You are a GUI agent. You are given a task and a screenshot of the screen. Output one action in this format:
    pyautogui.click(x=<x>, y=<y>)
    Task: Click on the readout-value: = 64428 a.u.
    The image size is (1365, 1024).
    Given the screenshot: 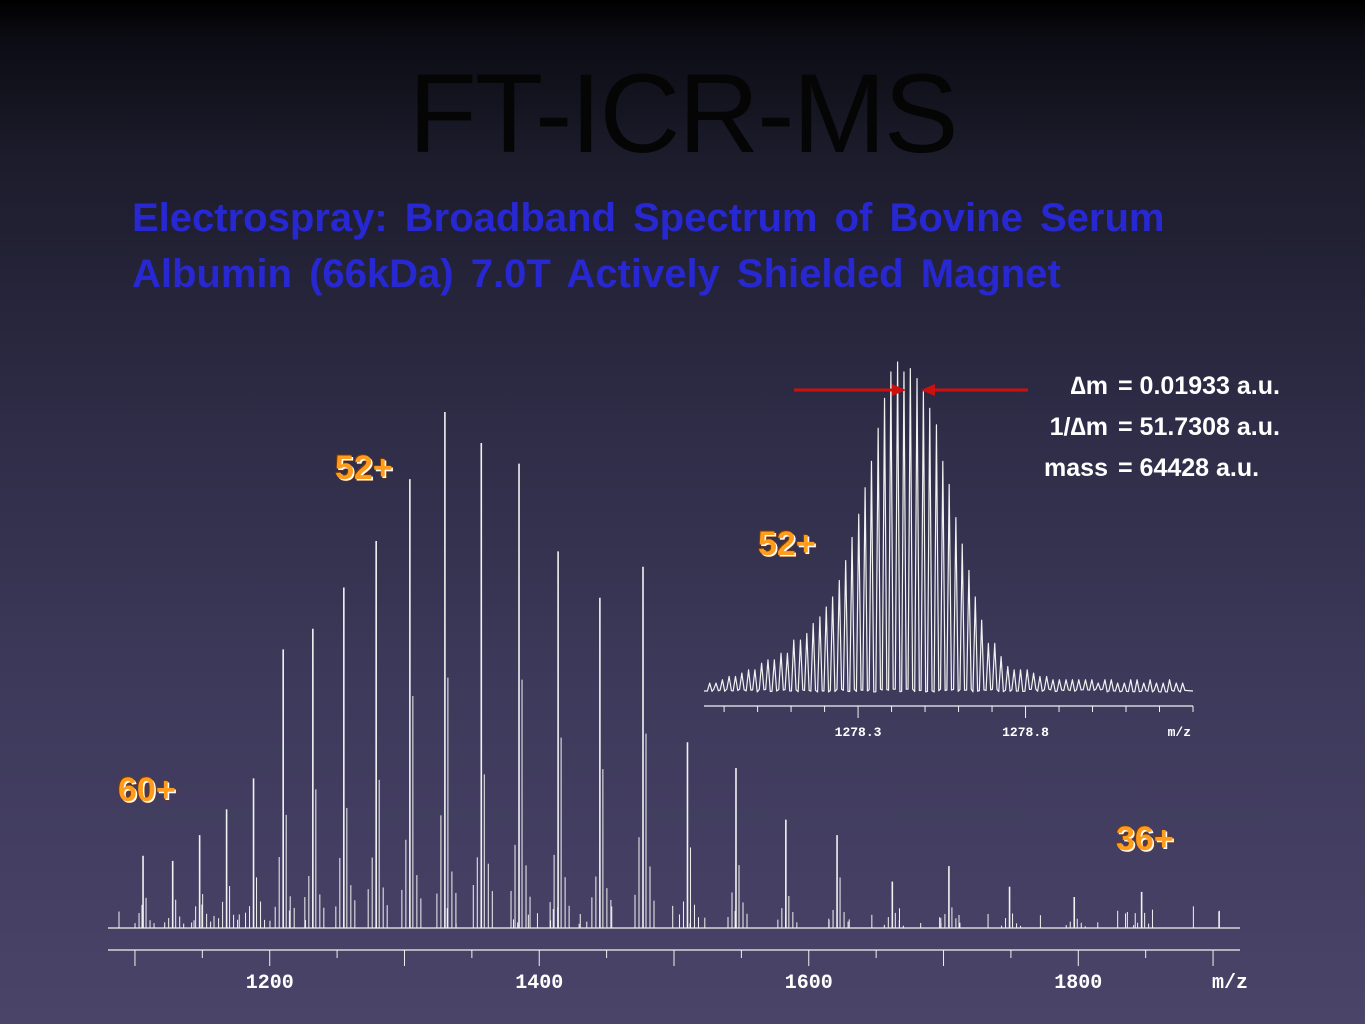 What is the action you would take?
    pyautogui.click(x=1189, y=468)
    